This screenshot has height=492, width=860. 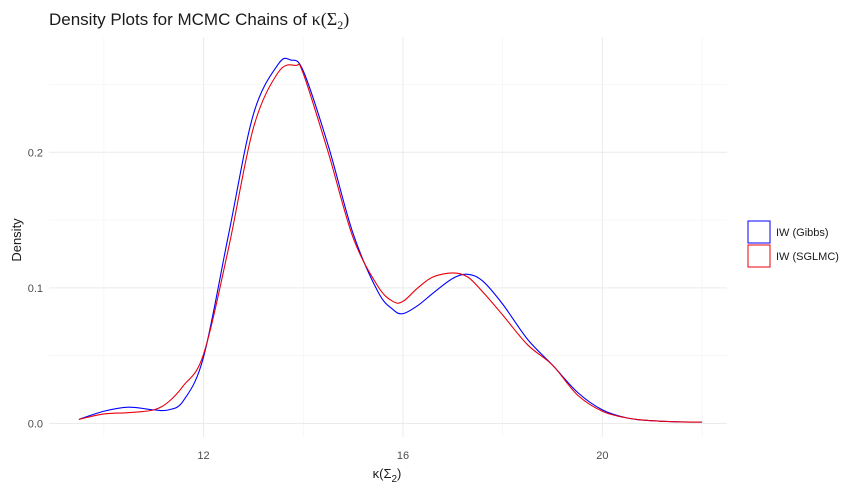 What do you see at coordinates (35, 153) in the screenshot?
I see `y-tick-label: 0.2` at bounding box center [35, 153].